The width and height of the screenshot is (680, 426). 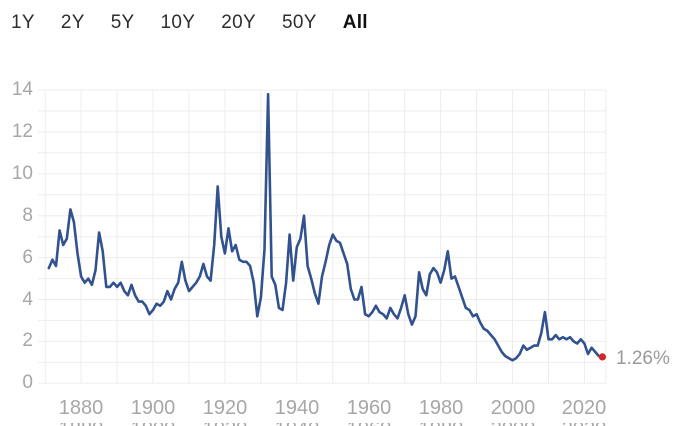 I want to click on latest-value-label: 1.26%, so click(x=643, y=358).